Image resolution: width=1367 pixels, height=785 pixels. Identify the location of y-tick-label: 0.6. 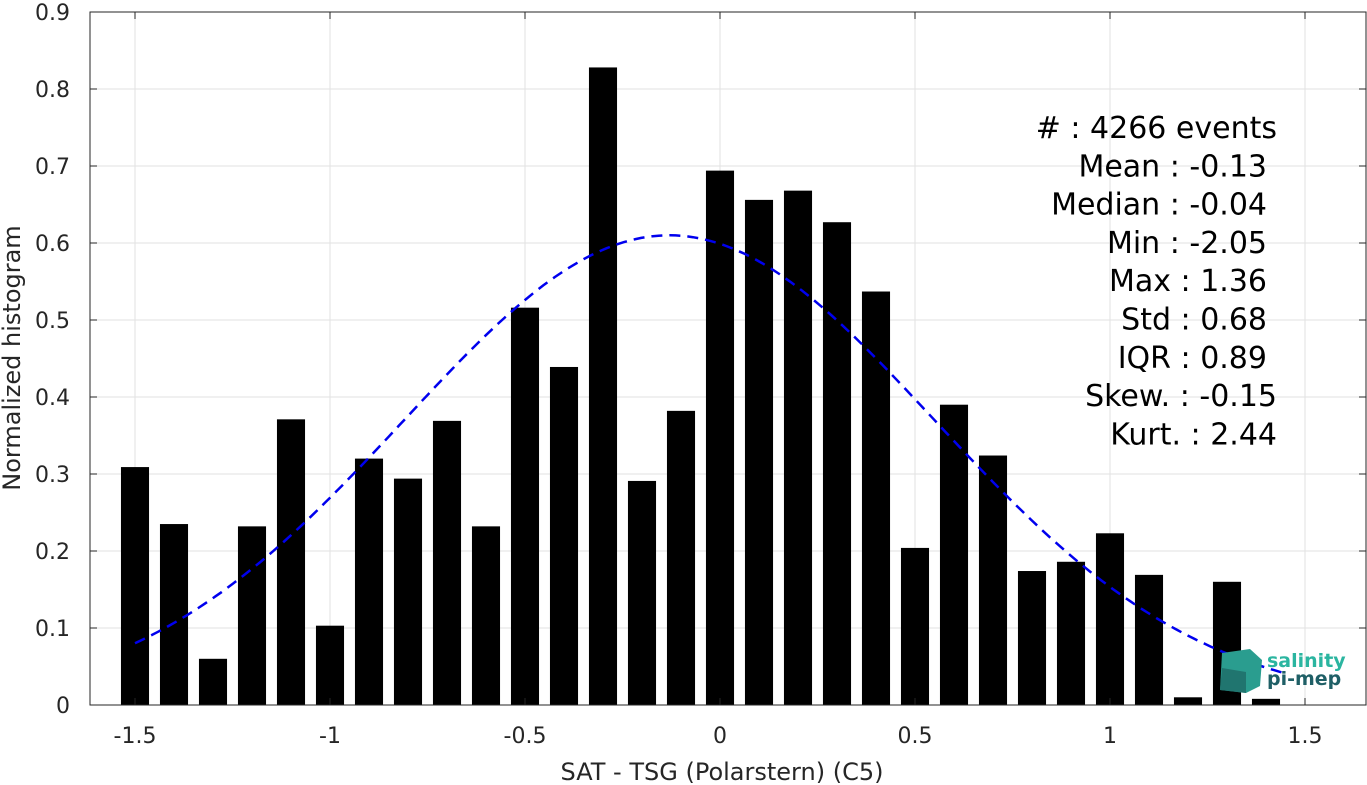
(52, 244).